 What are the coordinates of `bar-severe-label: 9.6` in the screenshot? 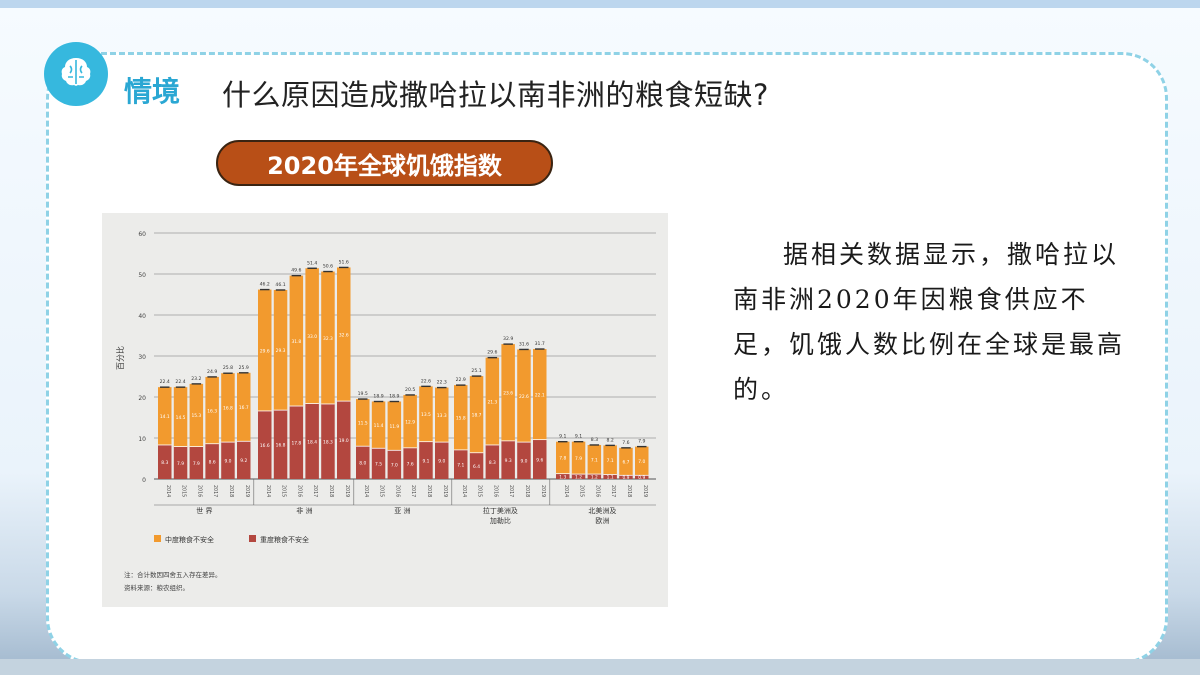 It's located at (539, 460).